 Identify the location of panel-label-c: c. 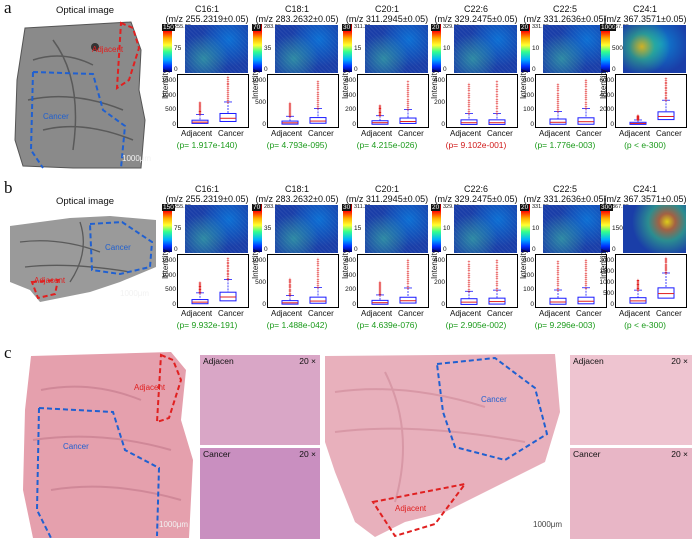
(8, 352).